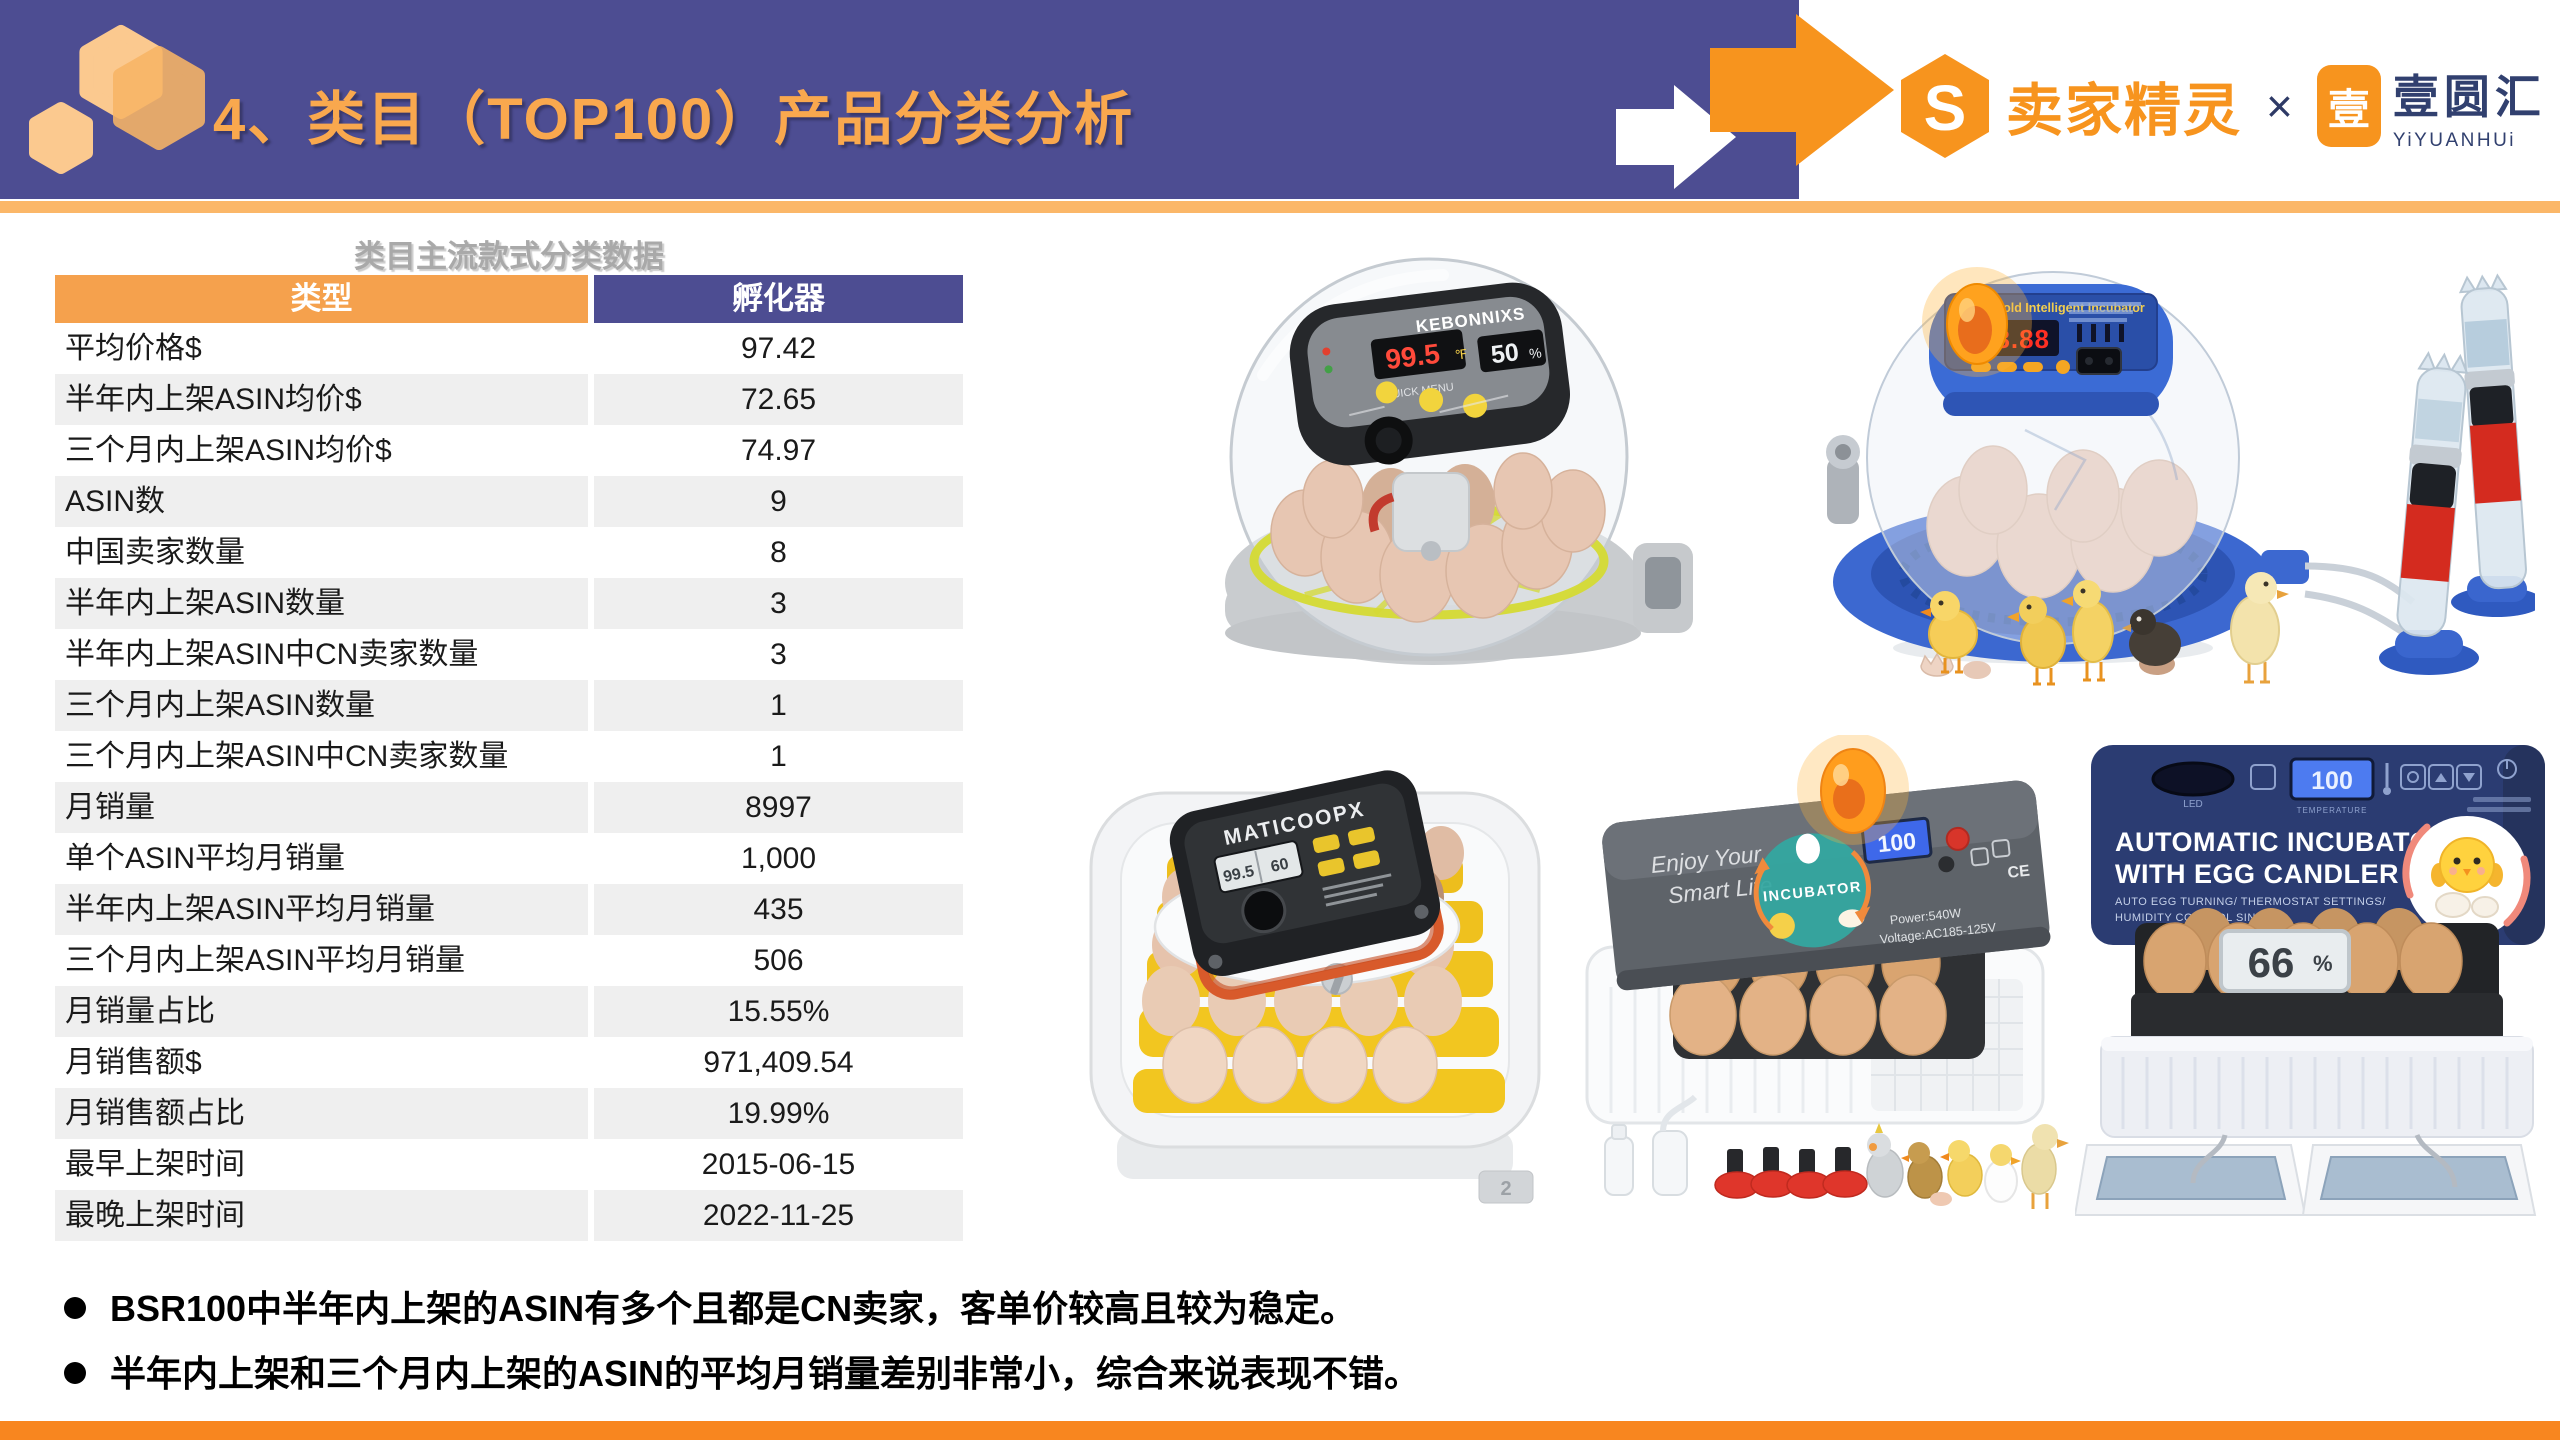  I want to click on table-row: 平均价格$ 97.42, so click(509, 348).